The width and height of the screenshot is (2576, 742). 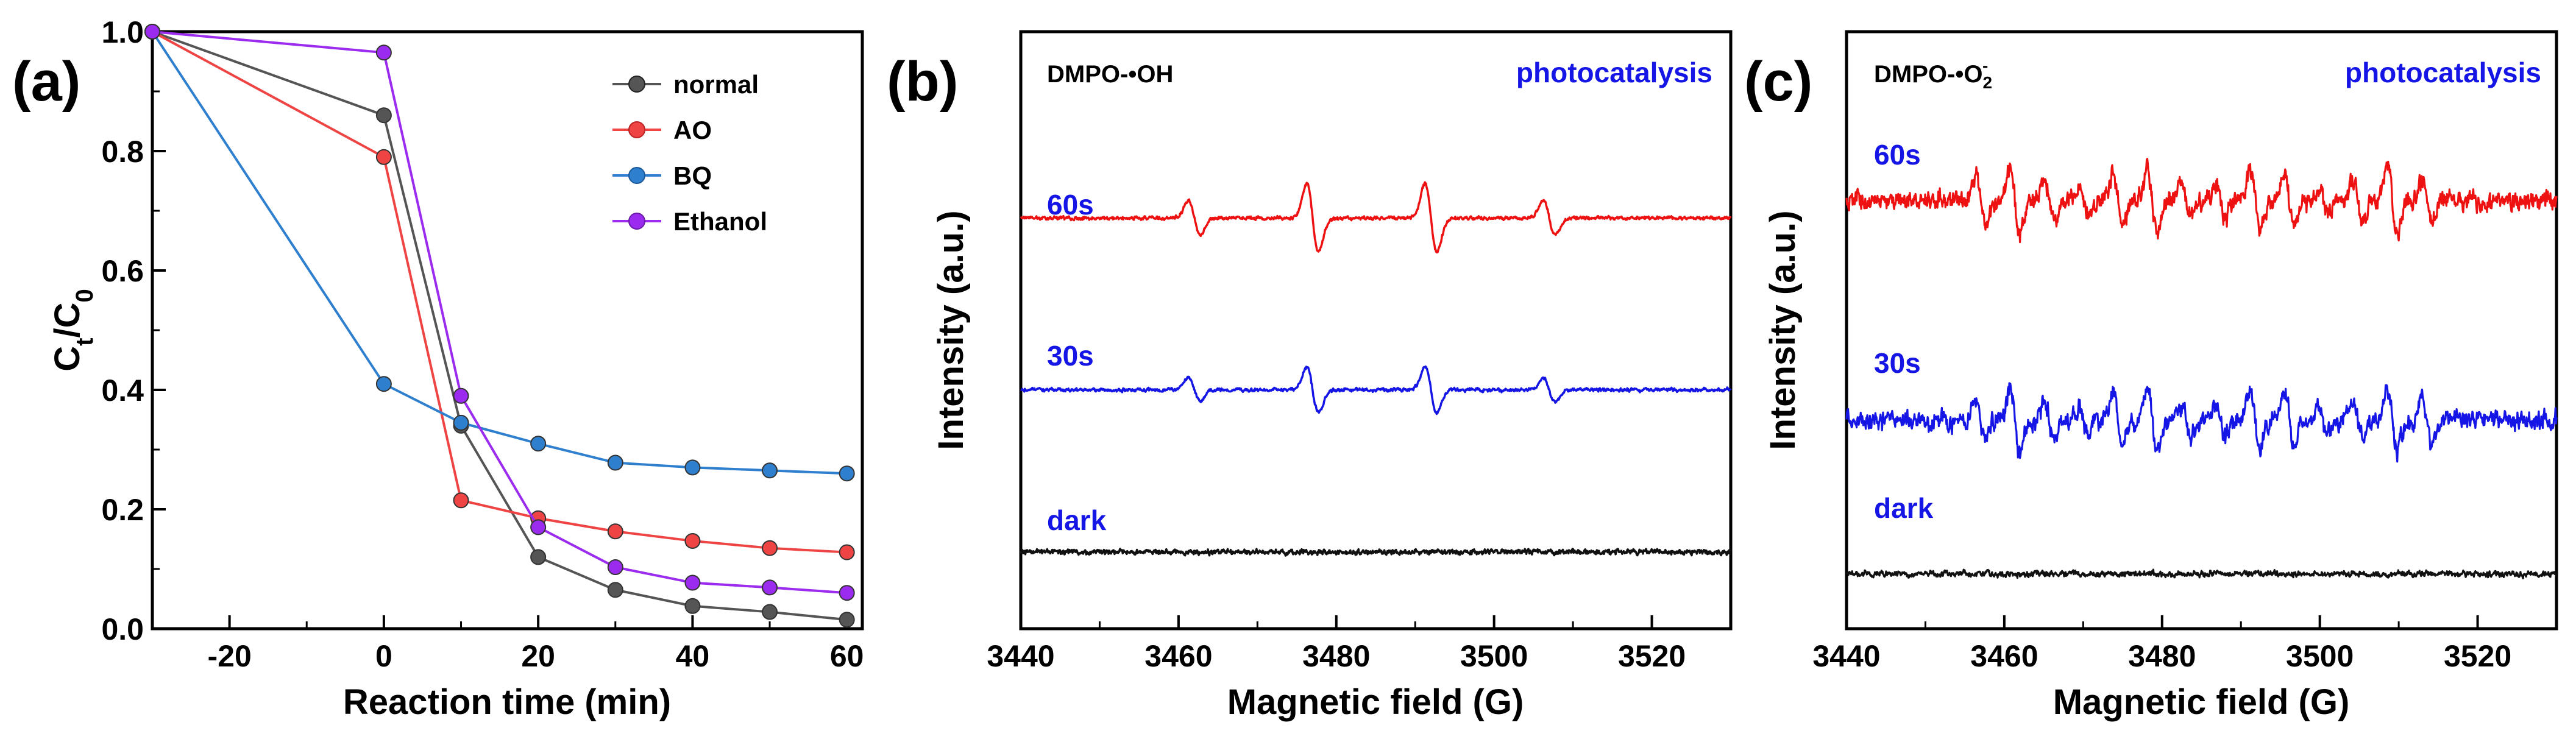 I want to click on legend-label-bq: BQ, so click(x=692, y=176).